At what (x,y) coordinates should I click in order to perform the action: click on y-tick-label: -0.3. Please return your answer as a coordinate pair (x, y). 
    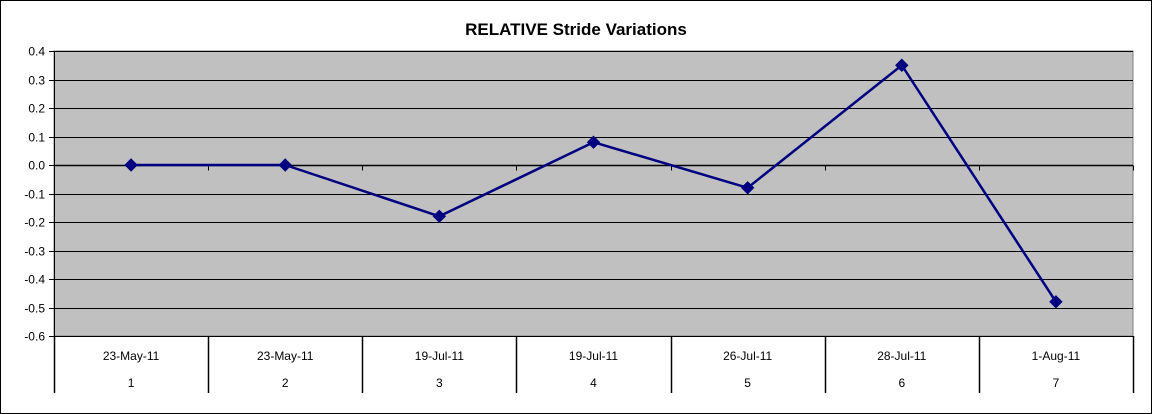
    Looking at the image, I should click on (34, 252).